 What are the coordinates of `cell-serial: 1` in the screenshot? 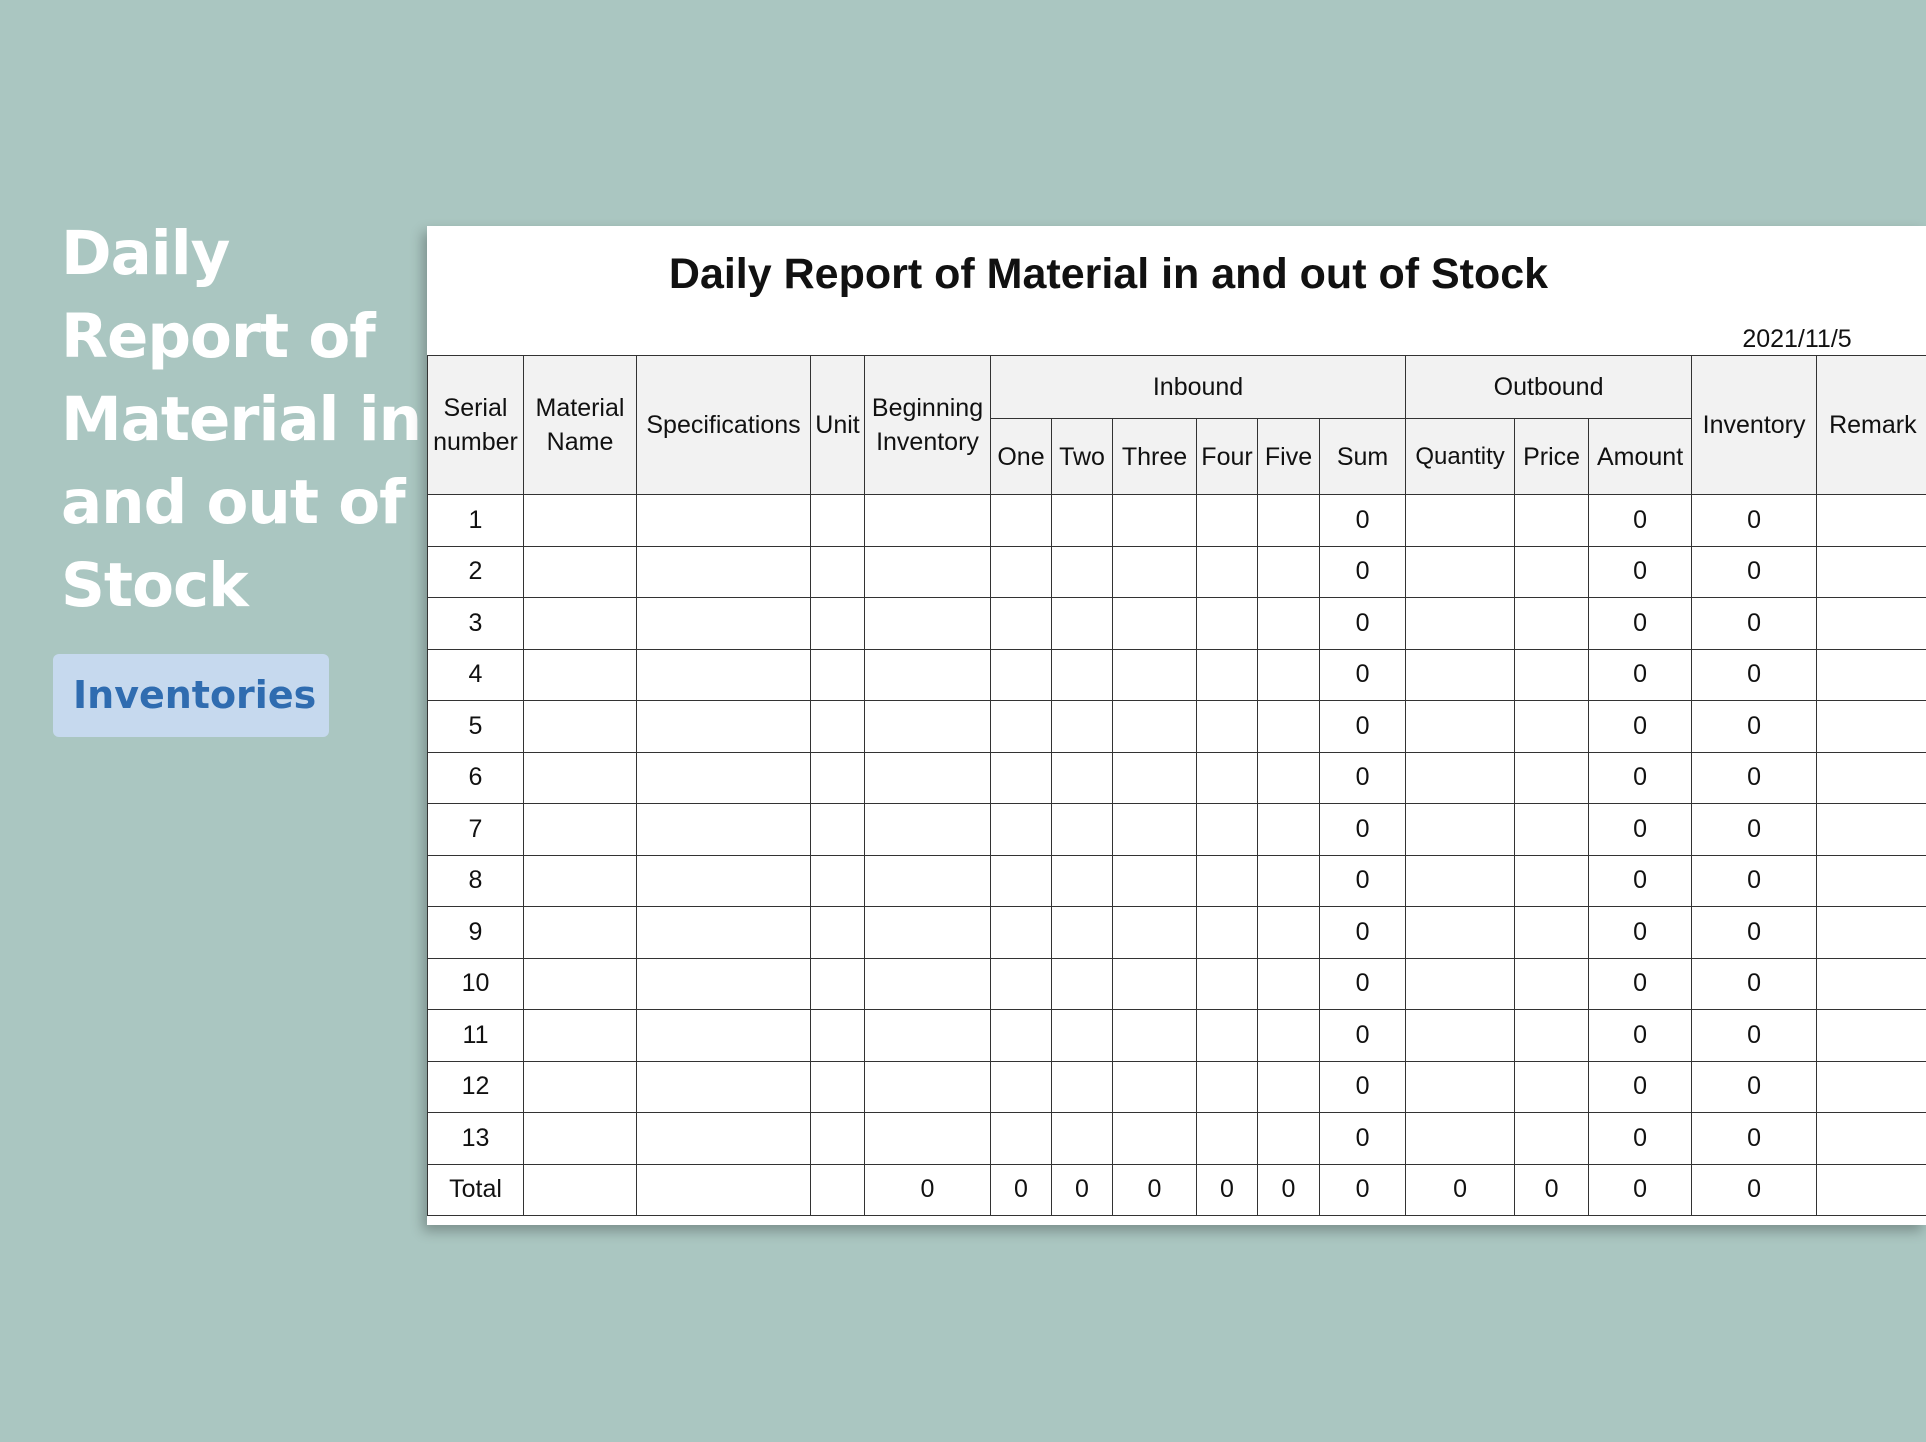 It's located at (475, 520).